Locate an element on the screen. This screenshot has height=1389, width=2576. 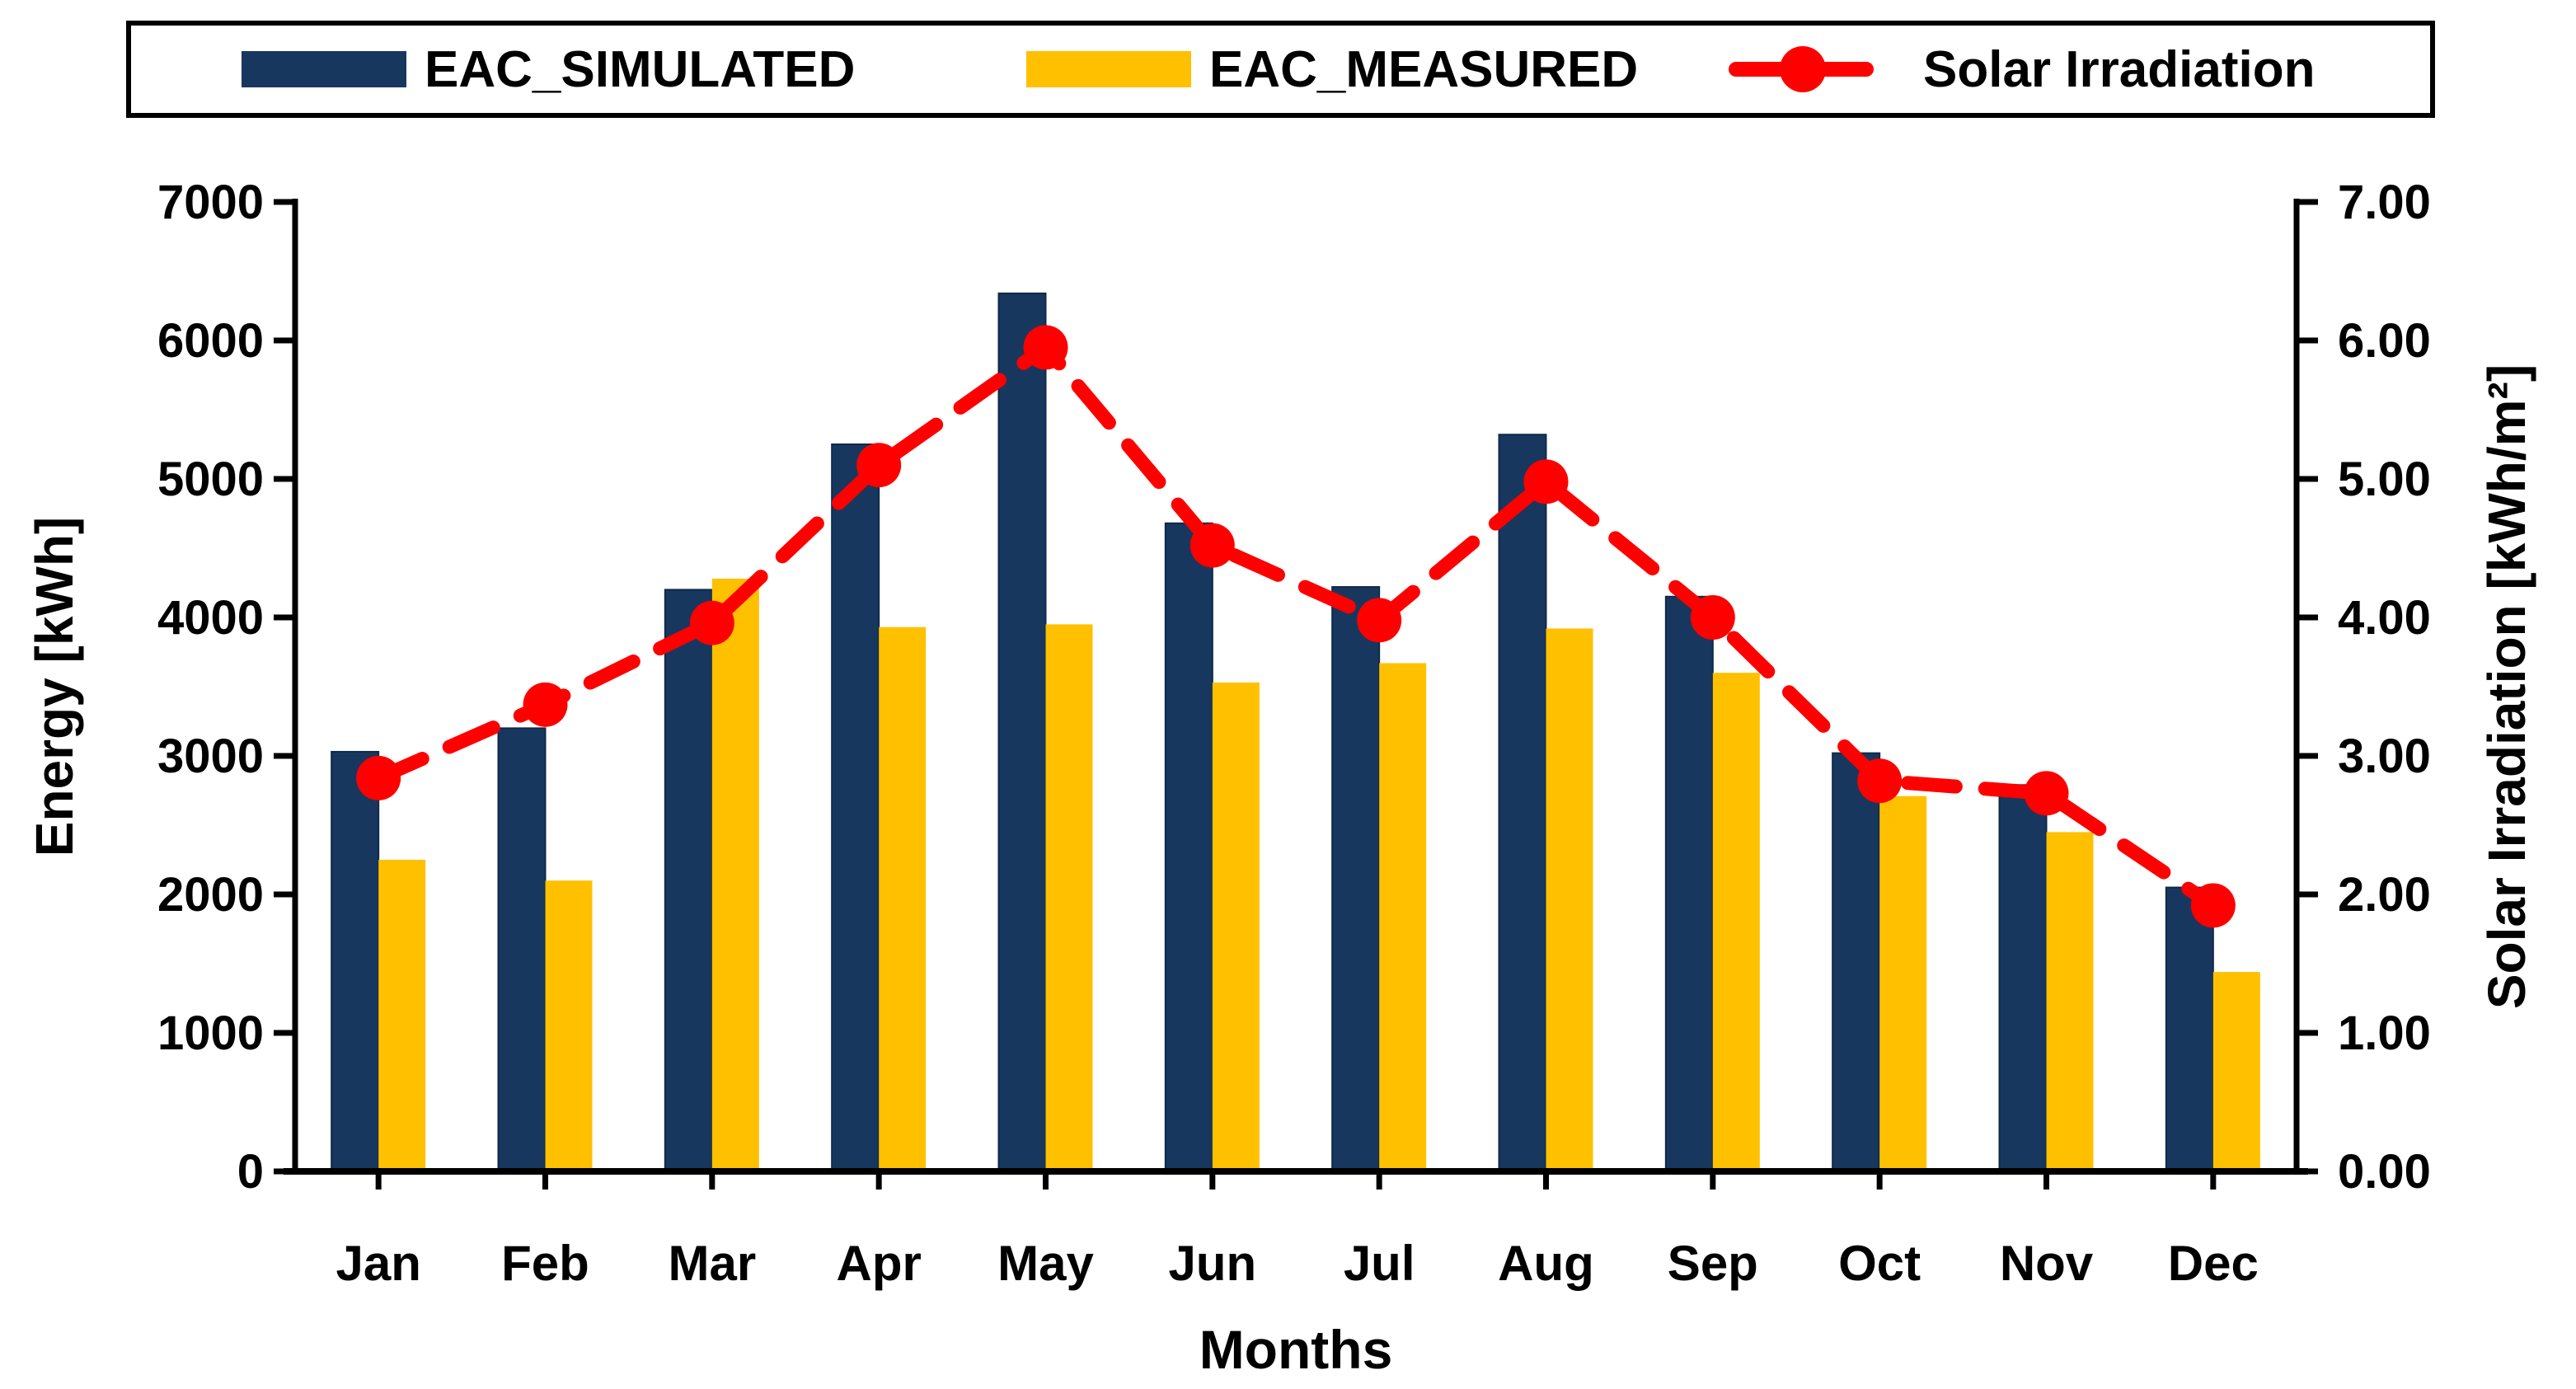
bar-eac-measured-apr is located at coordinates (903, 899).